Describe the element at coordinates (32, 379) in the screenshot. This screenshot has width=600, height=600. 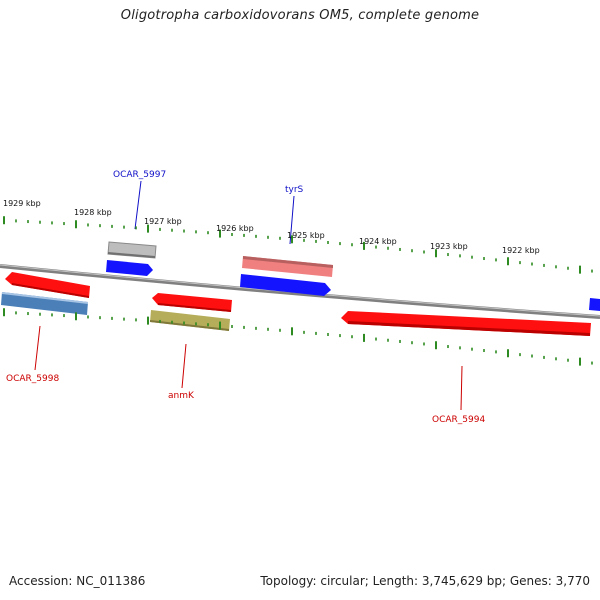
I see `label-ocar-5998: OCAR_5998` at that location.